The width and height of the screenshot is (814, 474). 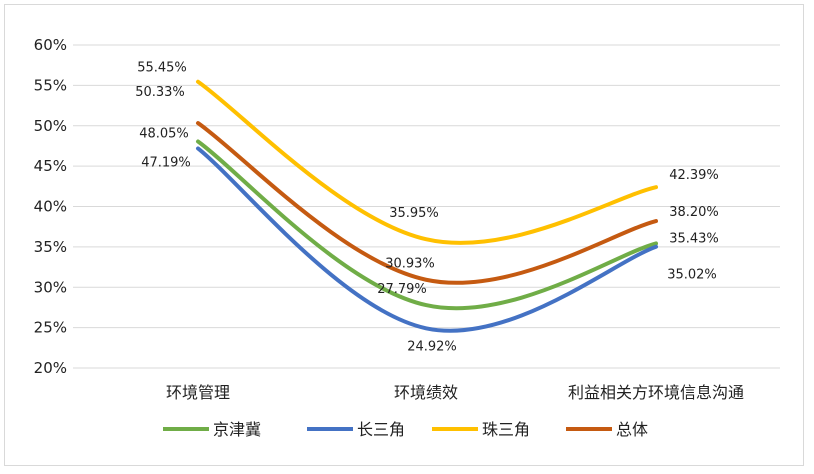 I want to click on x-category-label: 环境绩效, so click(x=426, y=392).